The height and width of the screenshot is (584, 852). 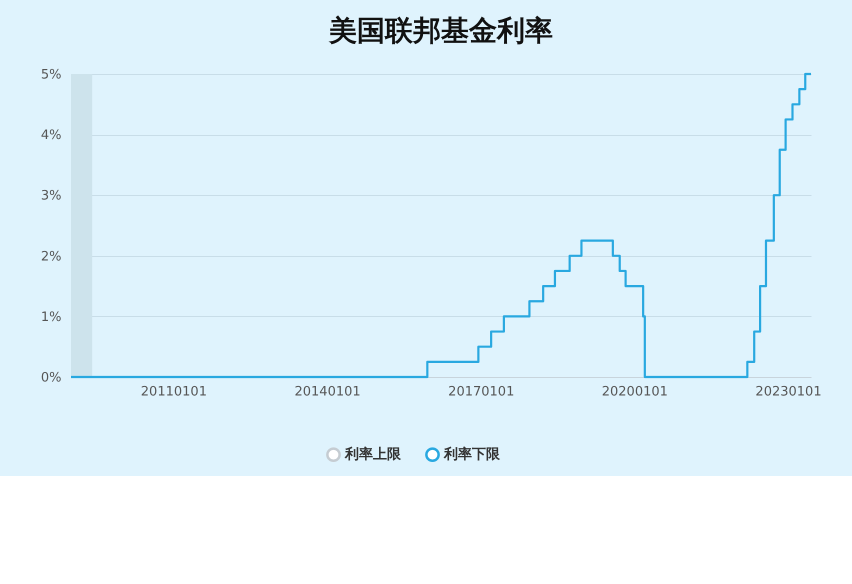 What do you see at coordinates (635, 392) in the screenshot?
I see `x-tick-label: 20200101` at bounding box center [635, 392].